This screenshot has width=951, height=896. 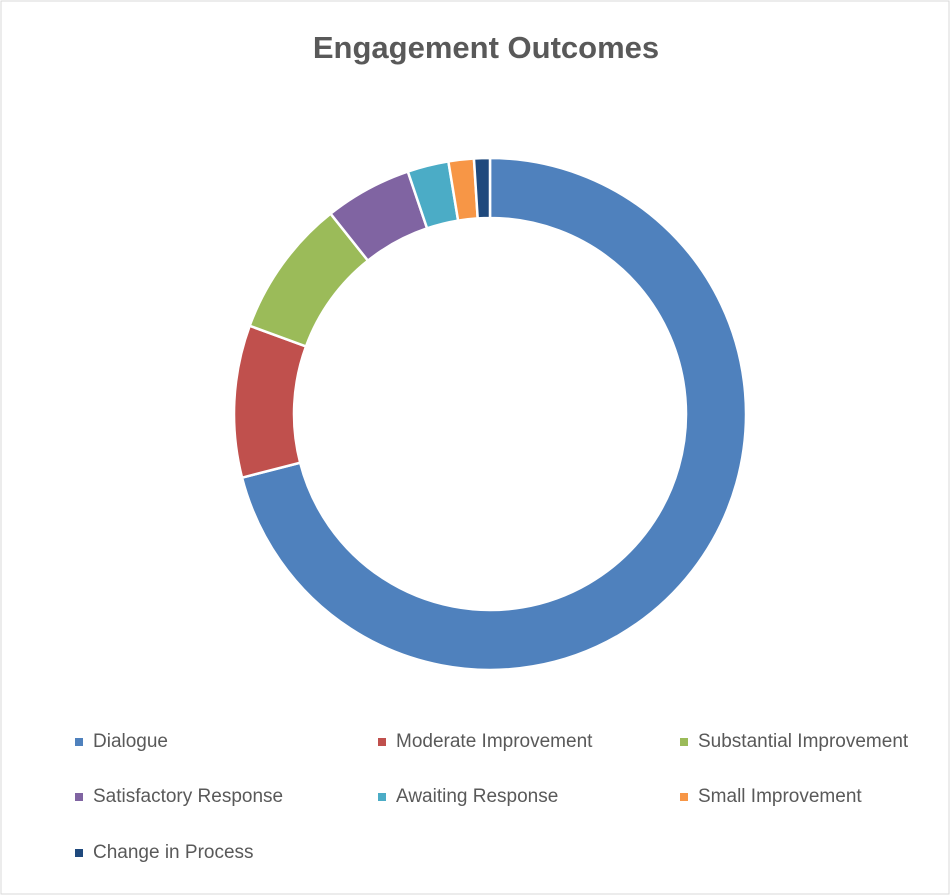 What do you see at coordinates (173, 852) in the screenshot?
I see `legend-label: Change in Process` at bounding box center [173, 852].